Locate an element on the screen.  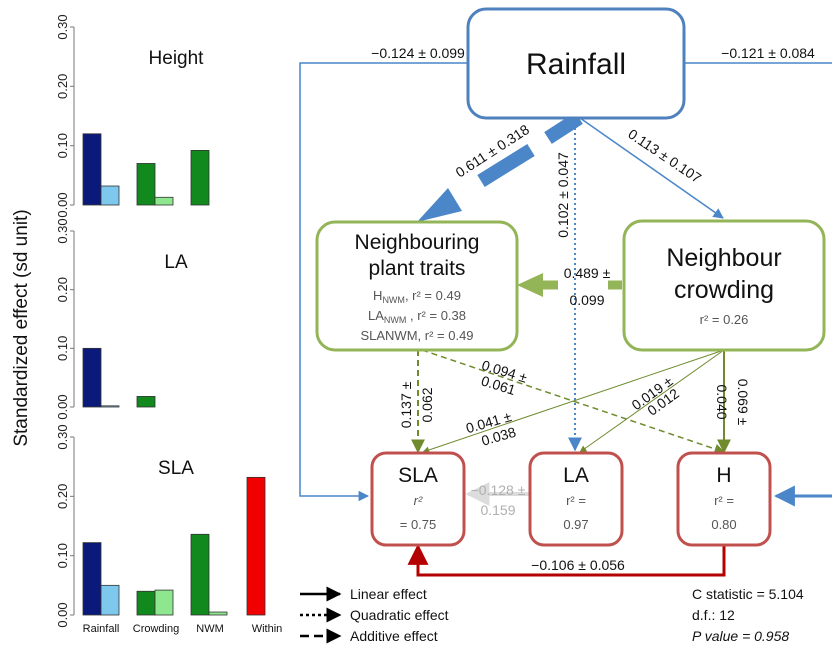
path-rainfall-crowding is located at coordinates (651, 168).